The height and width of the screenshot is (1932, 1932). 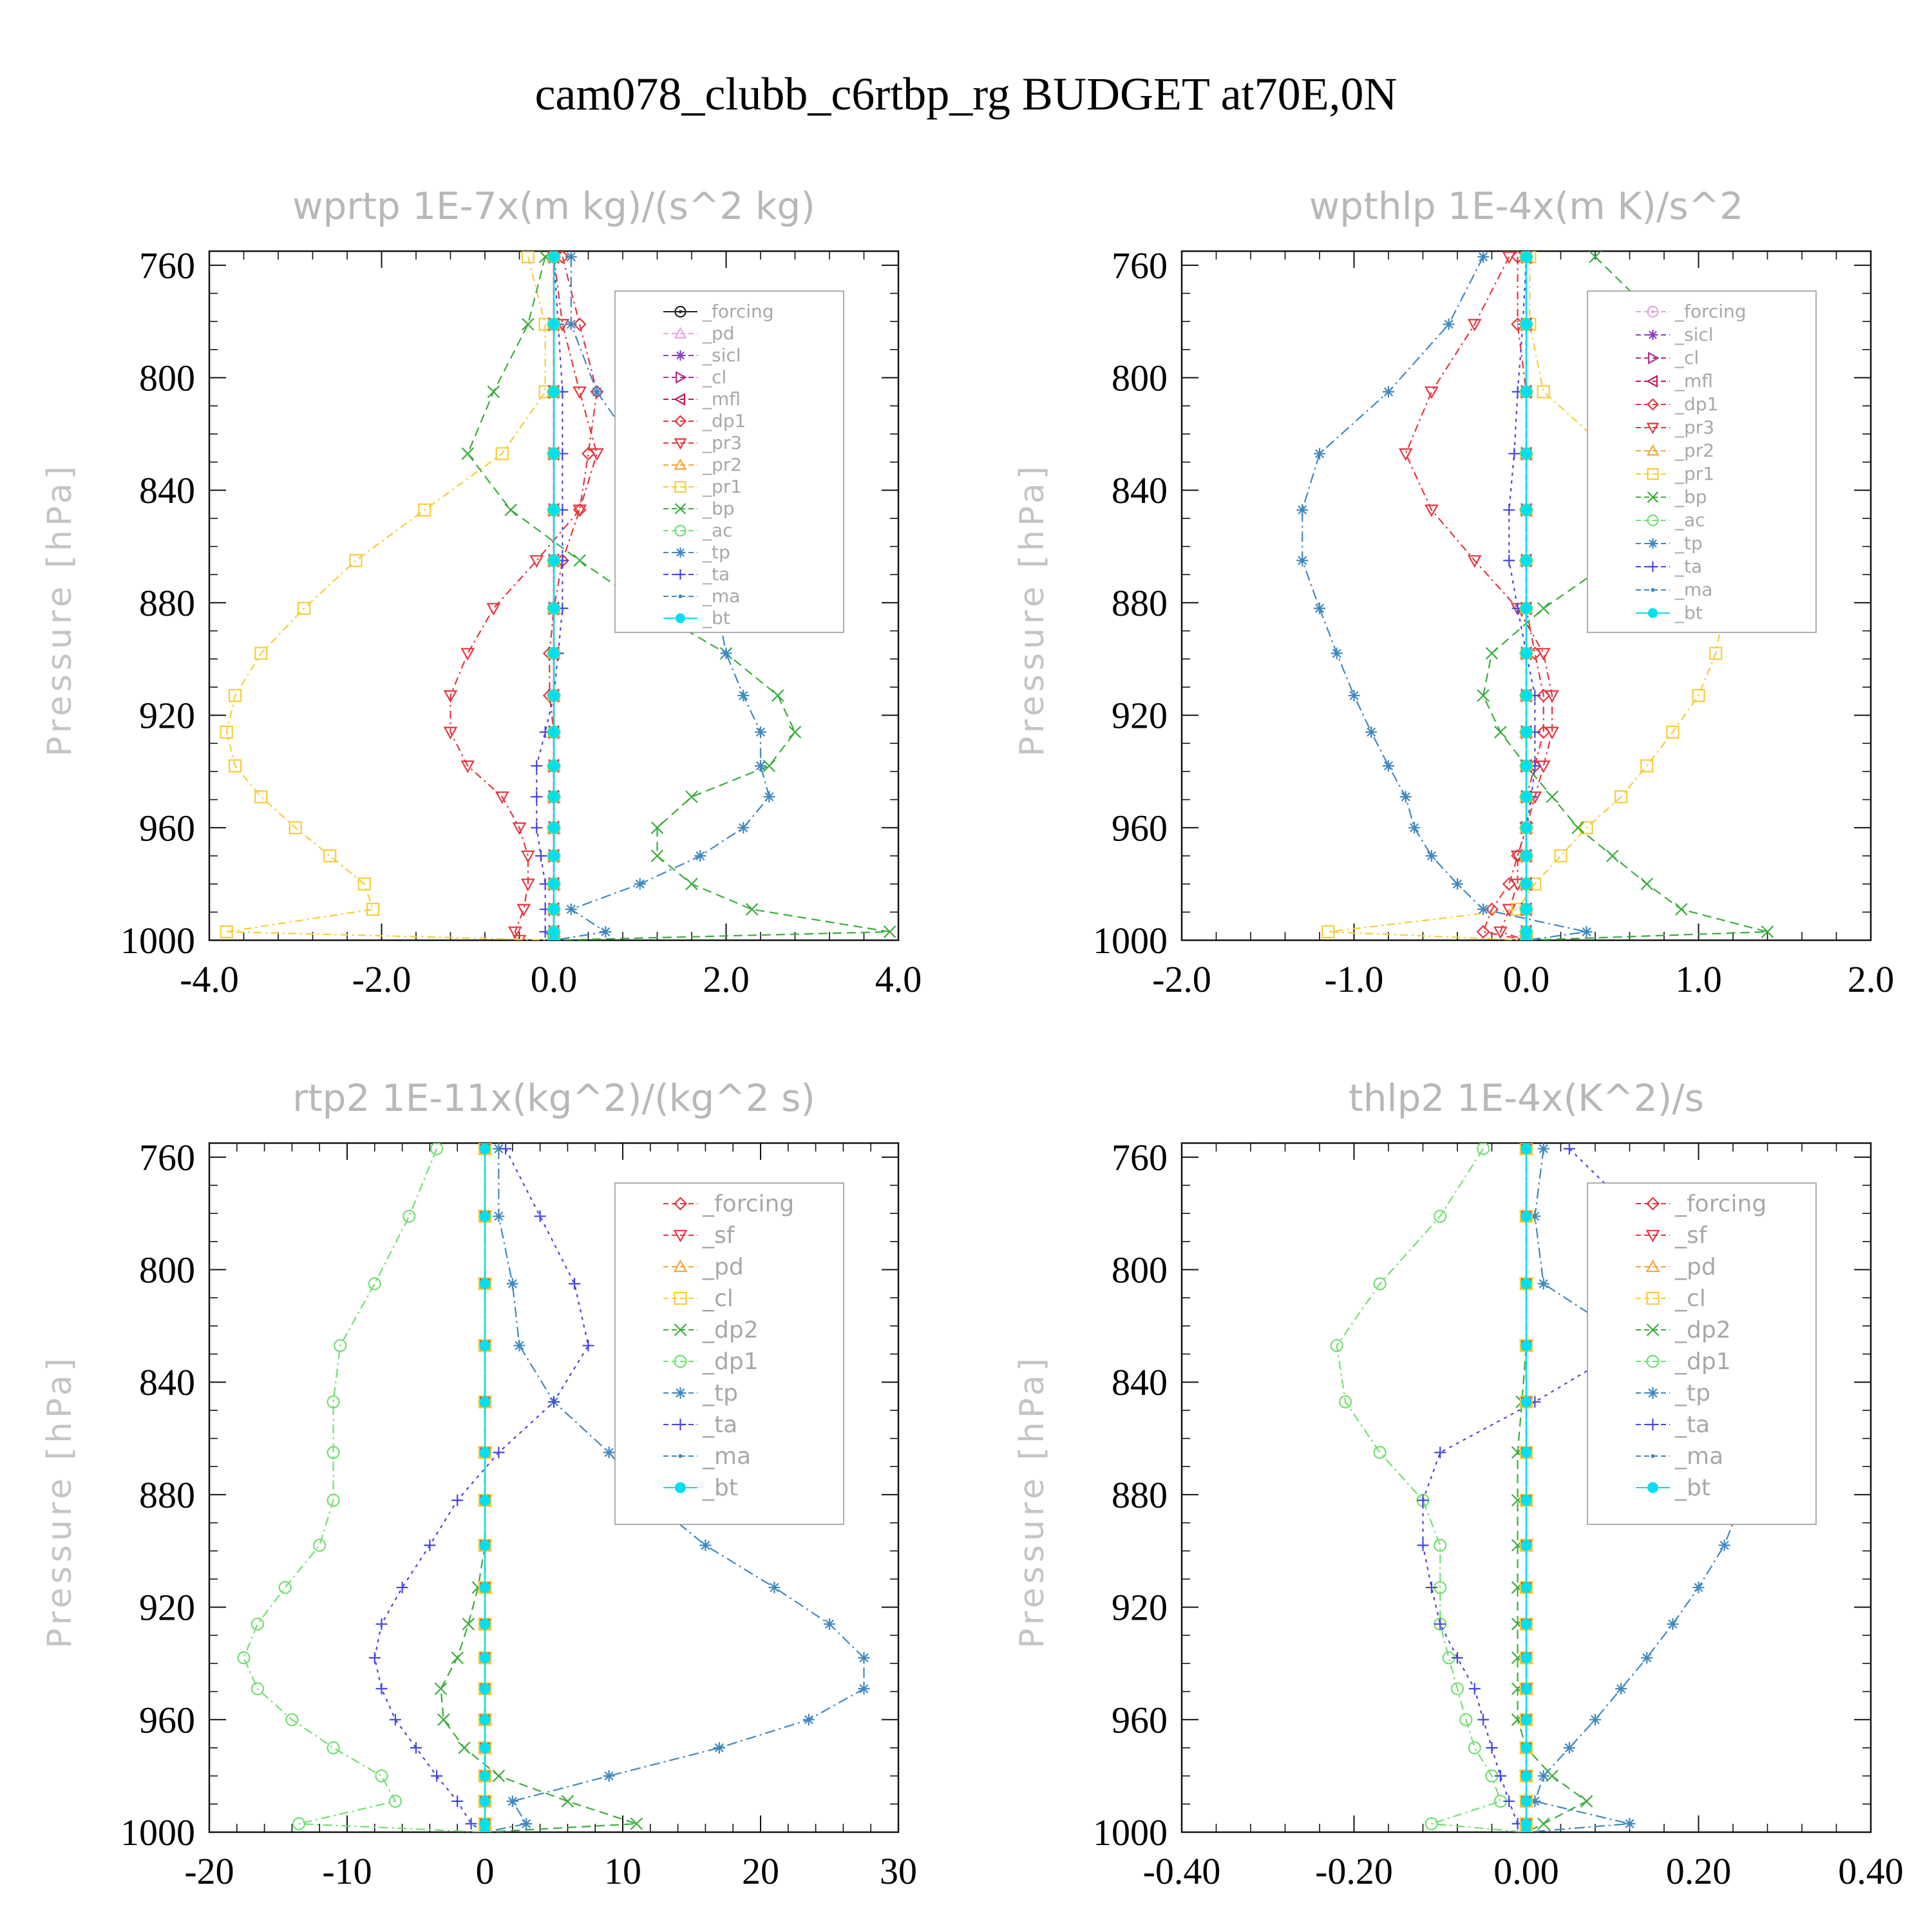 What do you see at coordinates (1702, 462) in the screenshot?
I see `legend-box` at bounding box center [1702, 462].